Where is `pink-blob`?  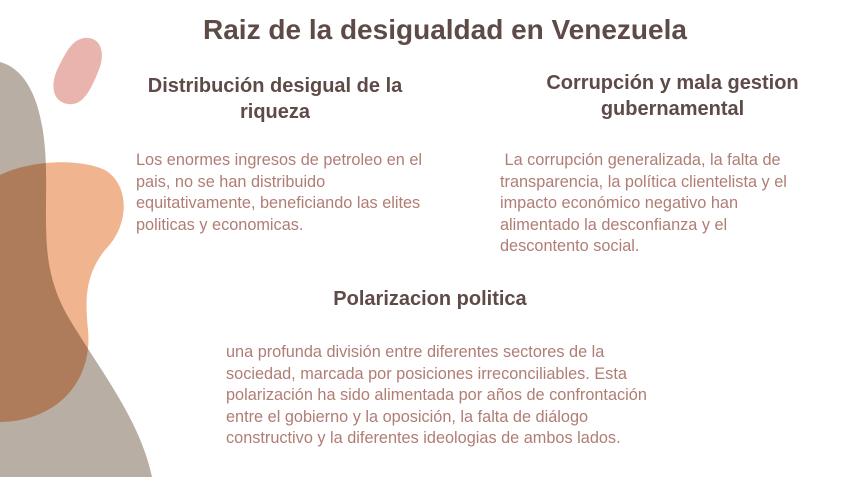
pink-blob is located at coordinates (77, 71).